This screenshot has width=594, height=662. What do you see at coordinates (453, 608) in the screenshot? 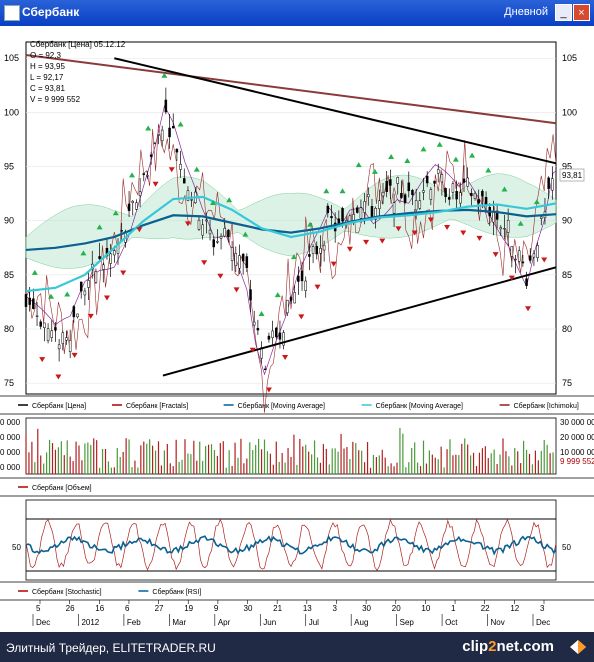
I see `x-day-label: 1` at bounding box center [453, 608].